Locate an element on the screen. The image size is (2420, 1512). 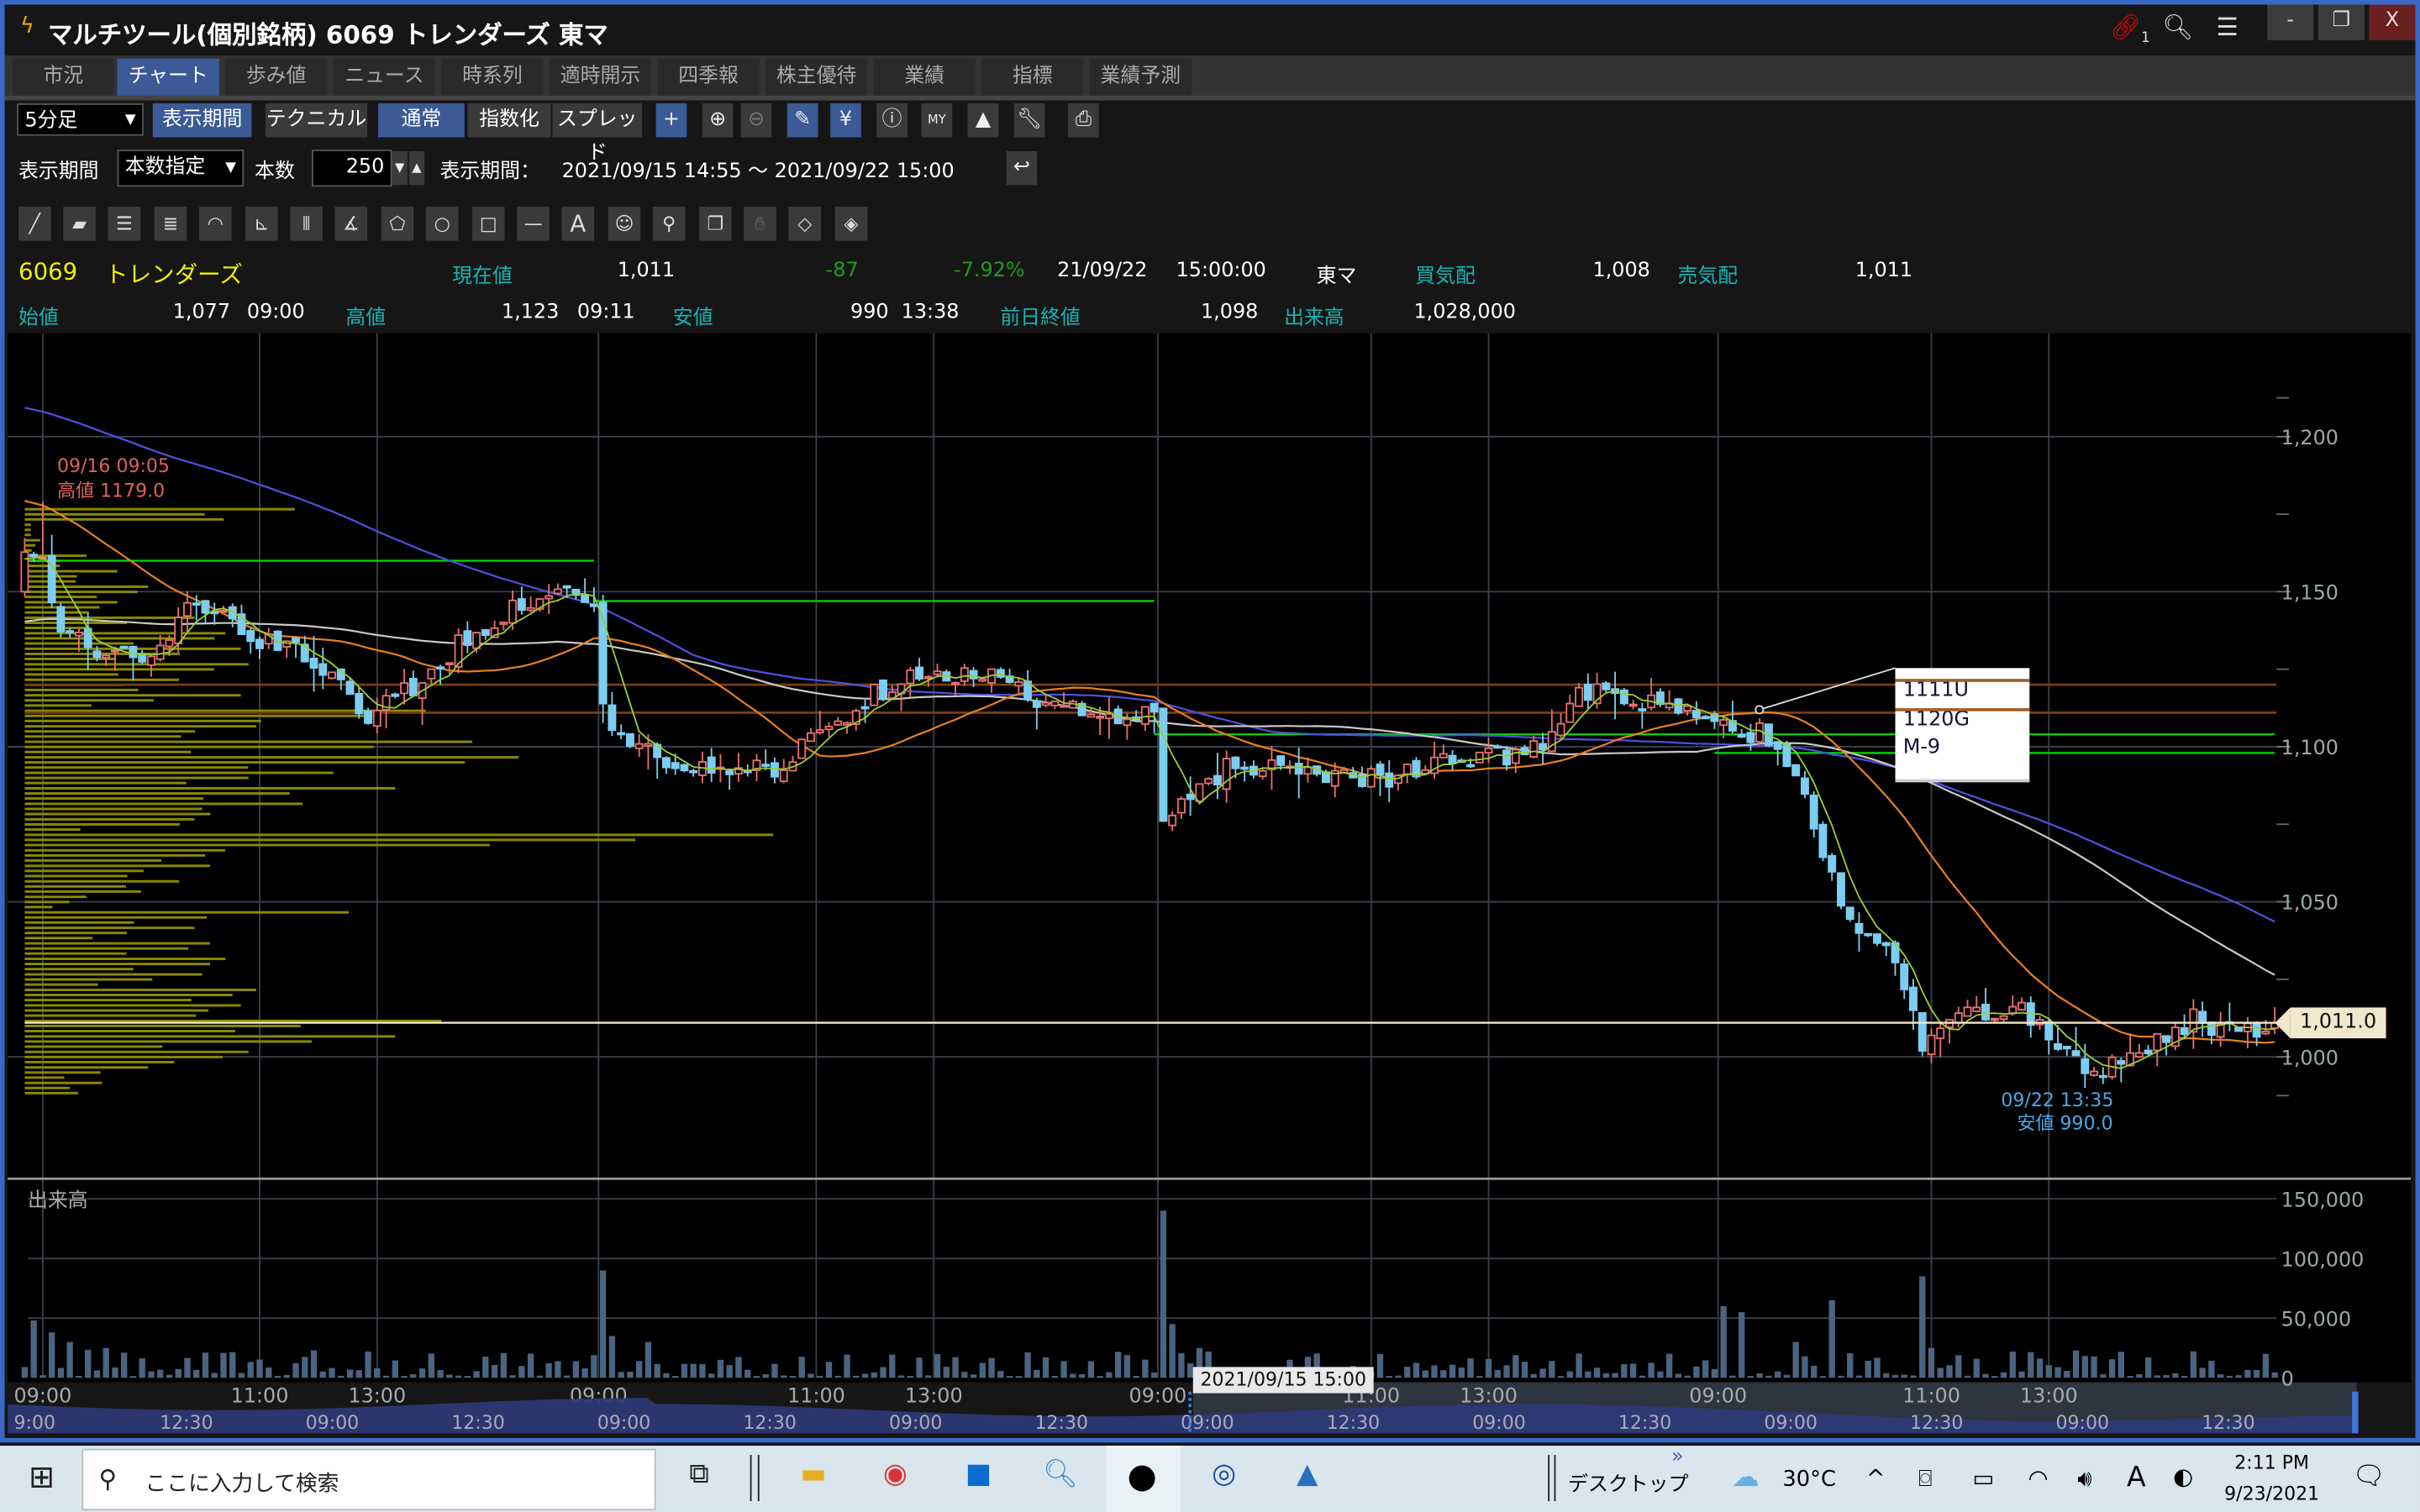
reload-icon: ↩ is located at coordinates (1022, 168).